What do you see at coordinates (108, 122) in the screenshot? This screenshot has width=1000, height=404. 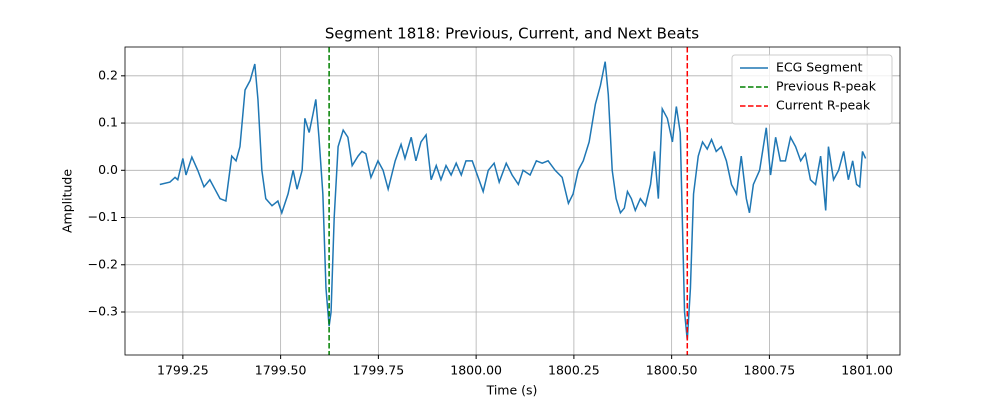 I see `y-tick-label: 0.1` at bounding box center [108, 122].